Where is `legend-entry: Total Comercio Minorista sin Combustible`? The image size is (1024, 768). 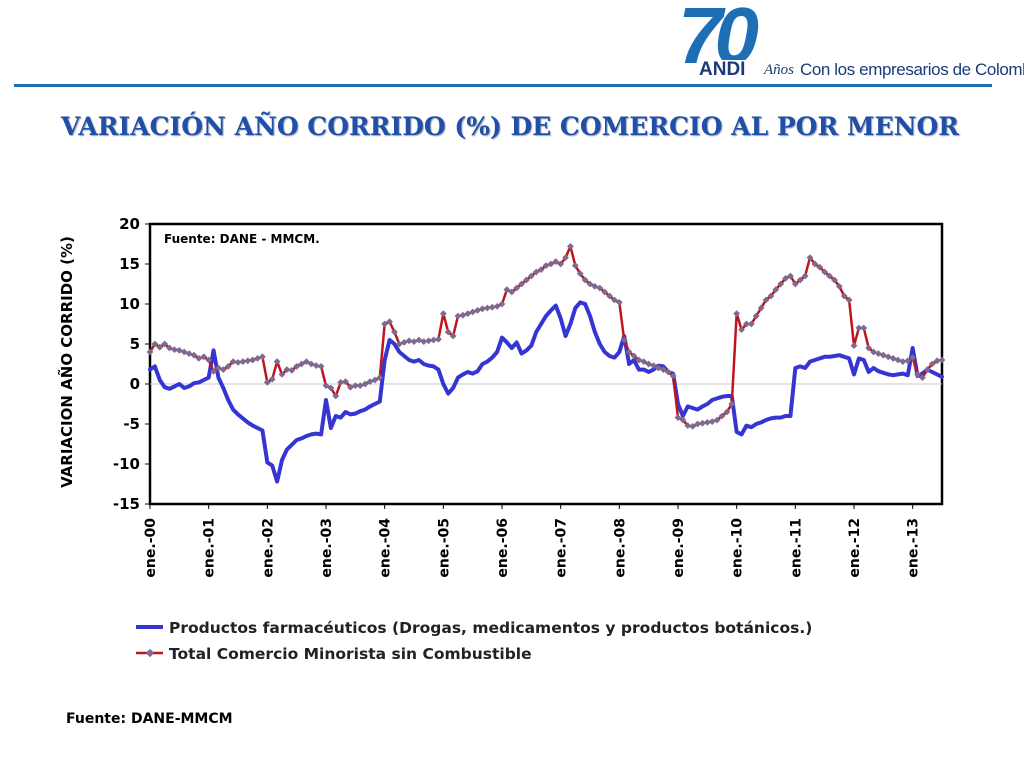 legend-entry: Total Comercio Minorista sin Combustible is located at coordinates (350, 654).